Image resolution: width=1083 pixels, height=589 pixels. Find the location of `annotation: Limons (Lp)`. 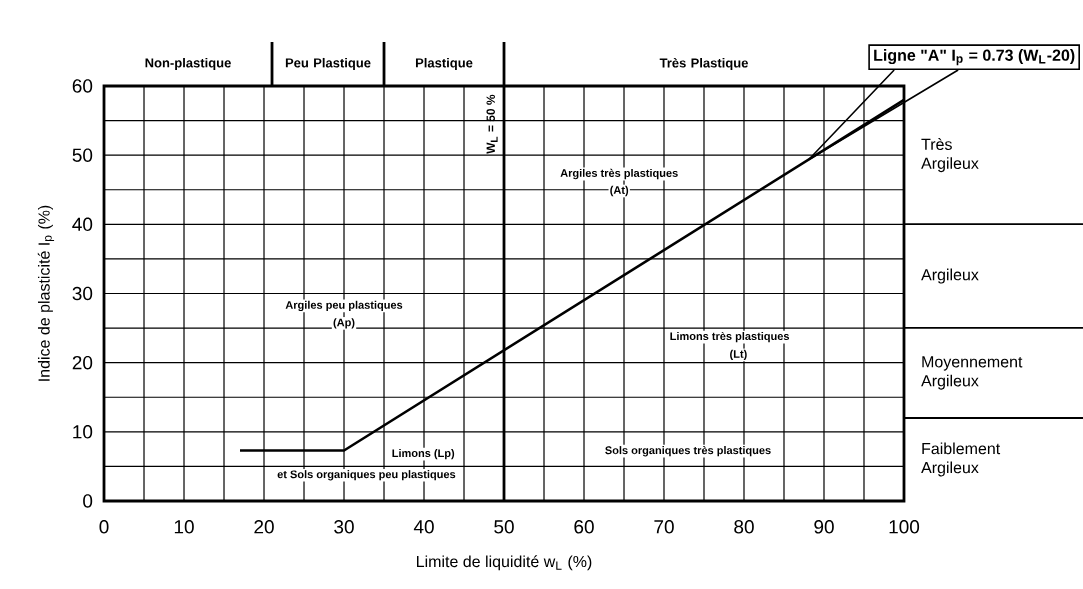

annotation: Limons (Lp) is located at coordinates (423, 454).